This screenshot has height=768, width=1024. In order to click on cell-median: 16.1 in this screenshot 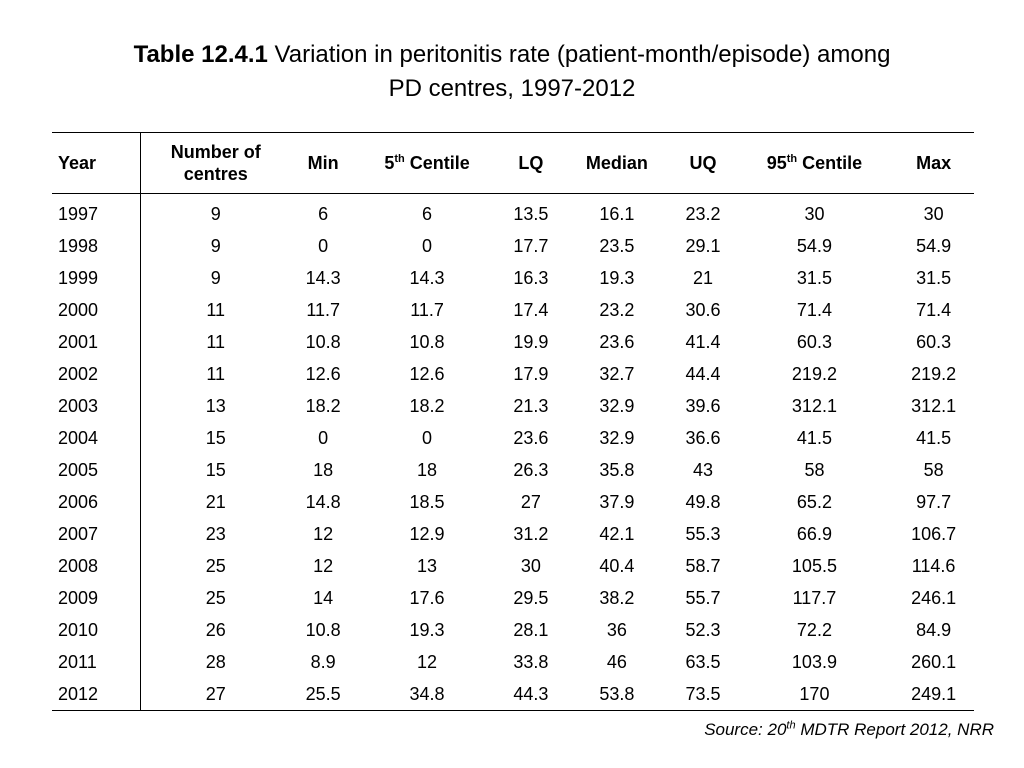, I will do `click(617, 213)`.